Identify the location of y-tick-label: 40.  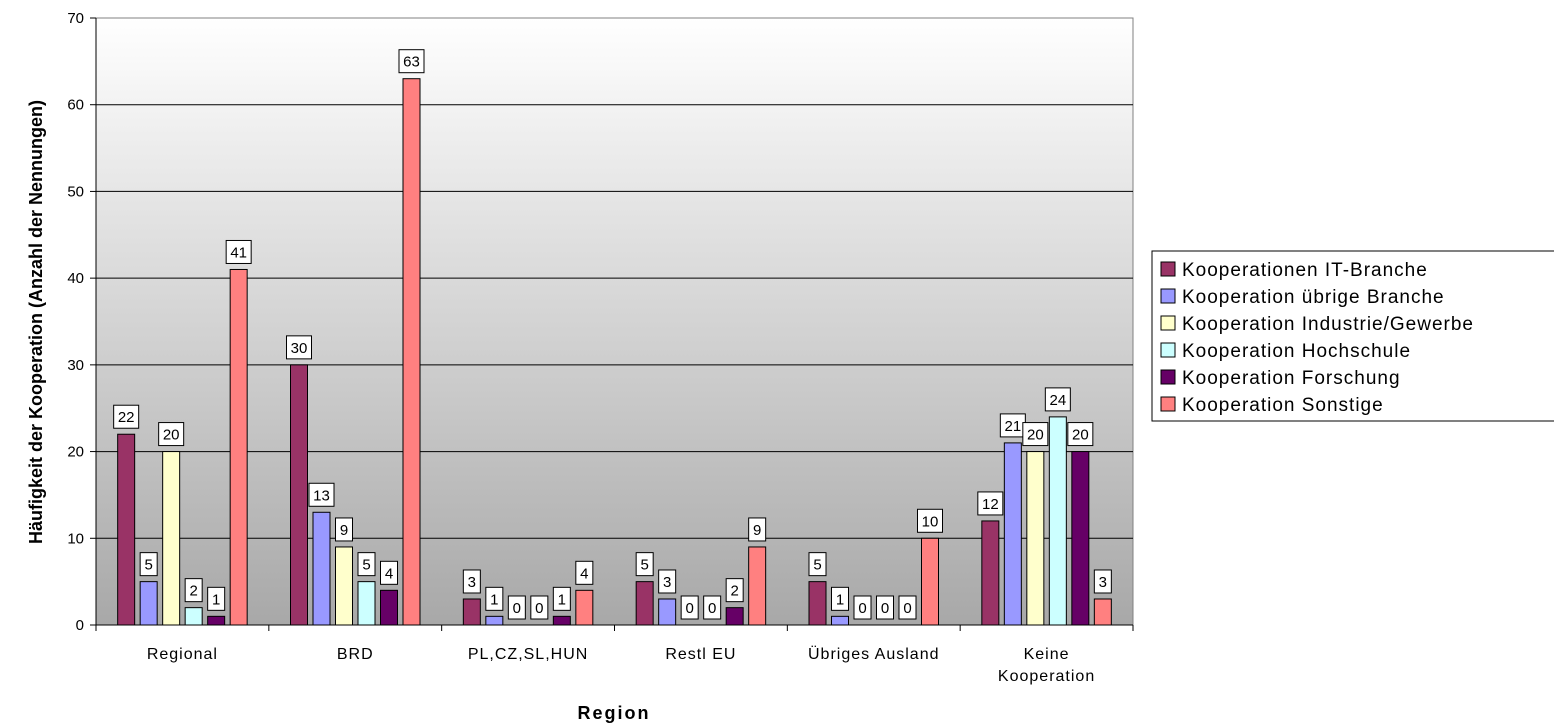
(75, 278).